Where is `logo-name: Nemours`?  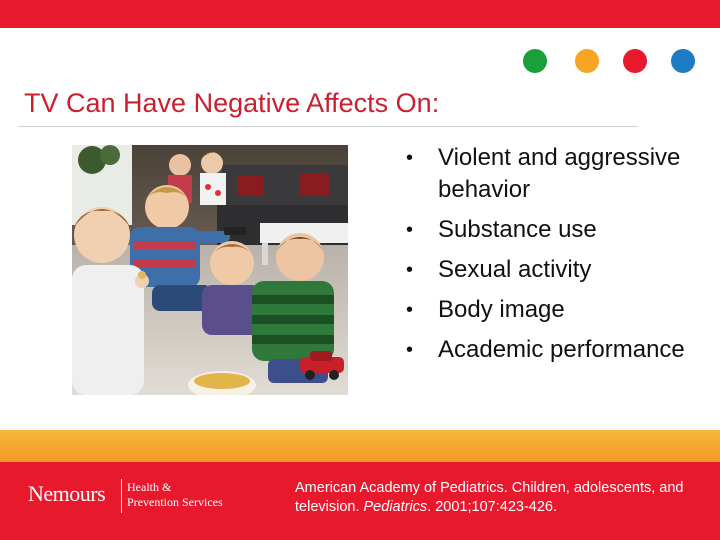
logo-name: Nemours is located at coordinates (67, 493).